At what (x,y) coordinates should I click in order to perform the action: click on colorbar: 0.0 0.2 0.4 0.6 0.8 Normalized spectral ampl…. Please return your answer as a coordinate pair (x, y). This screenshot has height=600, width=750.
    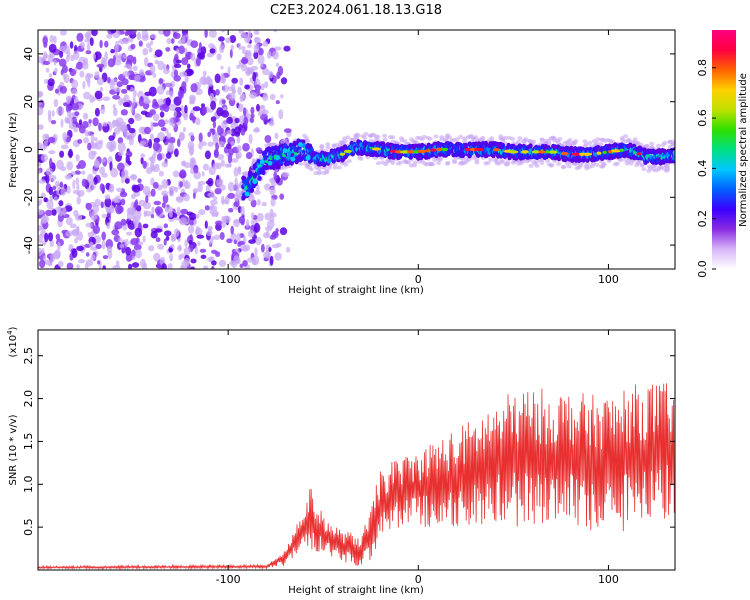
    Looking at the image, I should click on (722, 154).